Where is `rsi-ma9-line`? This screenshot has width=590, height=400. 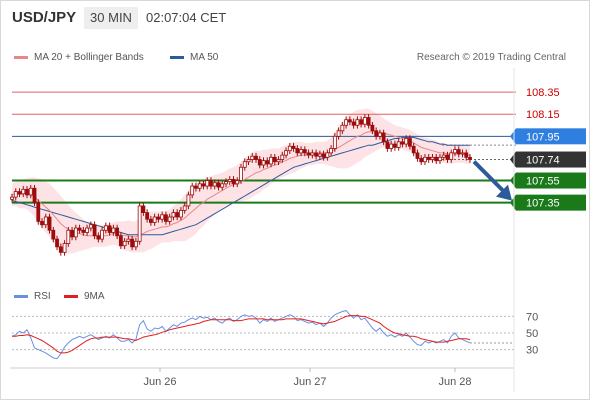 rsi-ma9-line is located at coordinates (241, 334).